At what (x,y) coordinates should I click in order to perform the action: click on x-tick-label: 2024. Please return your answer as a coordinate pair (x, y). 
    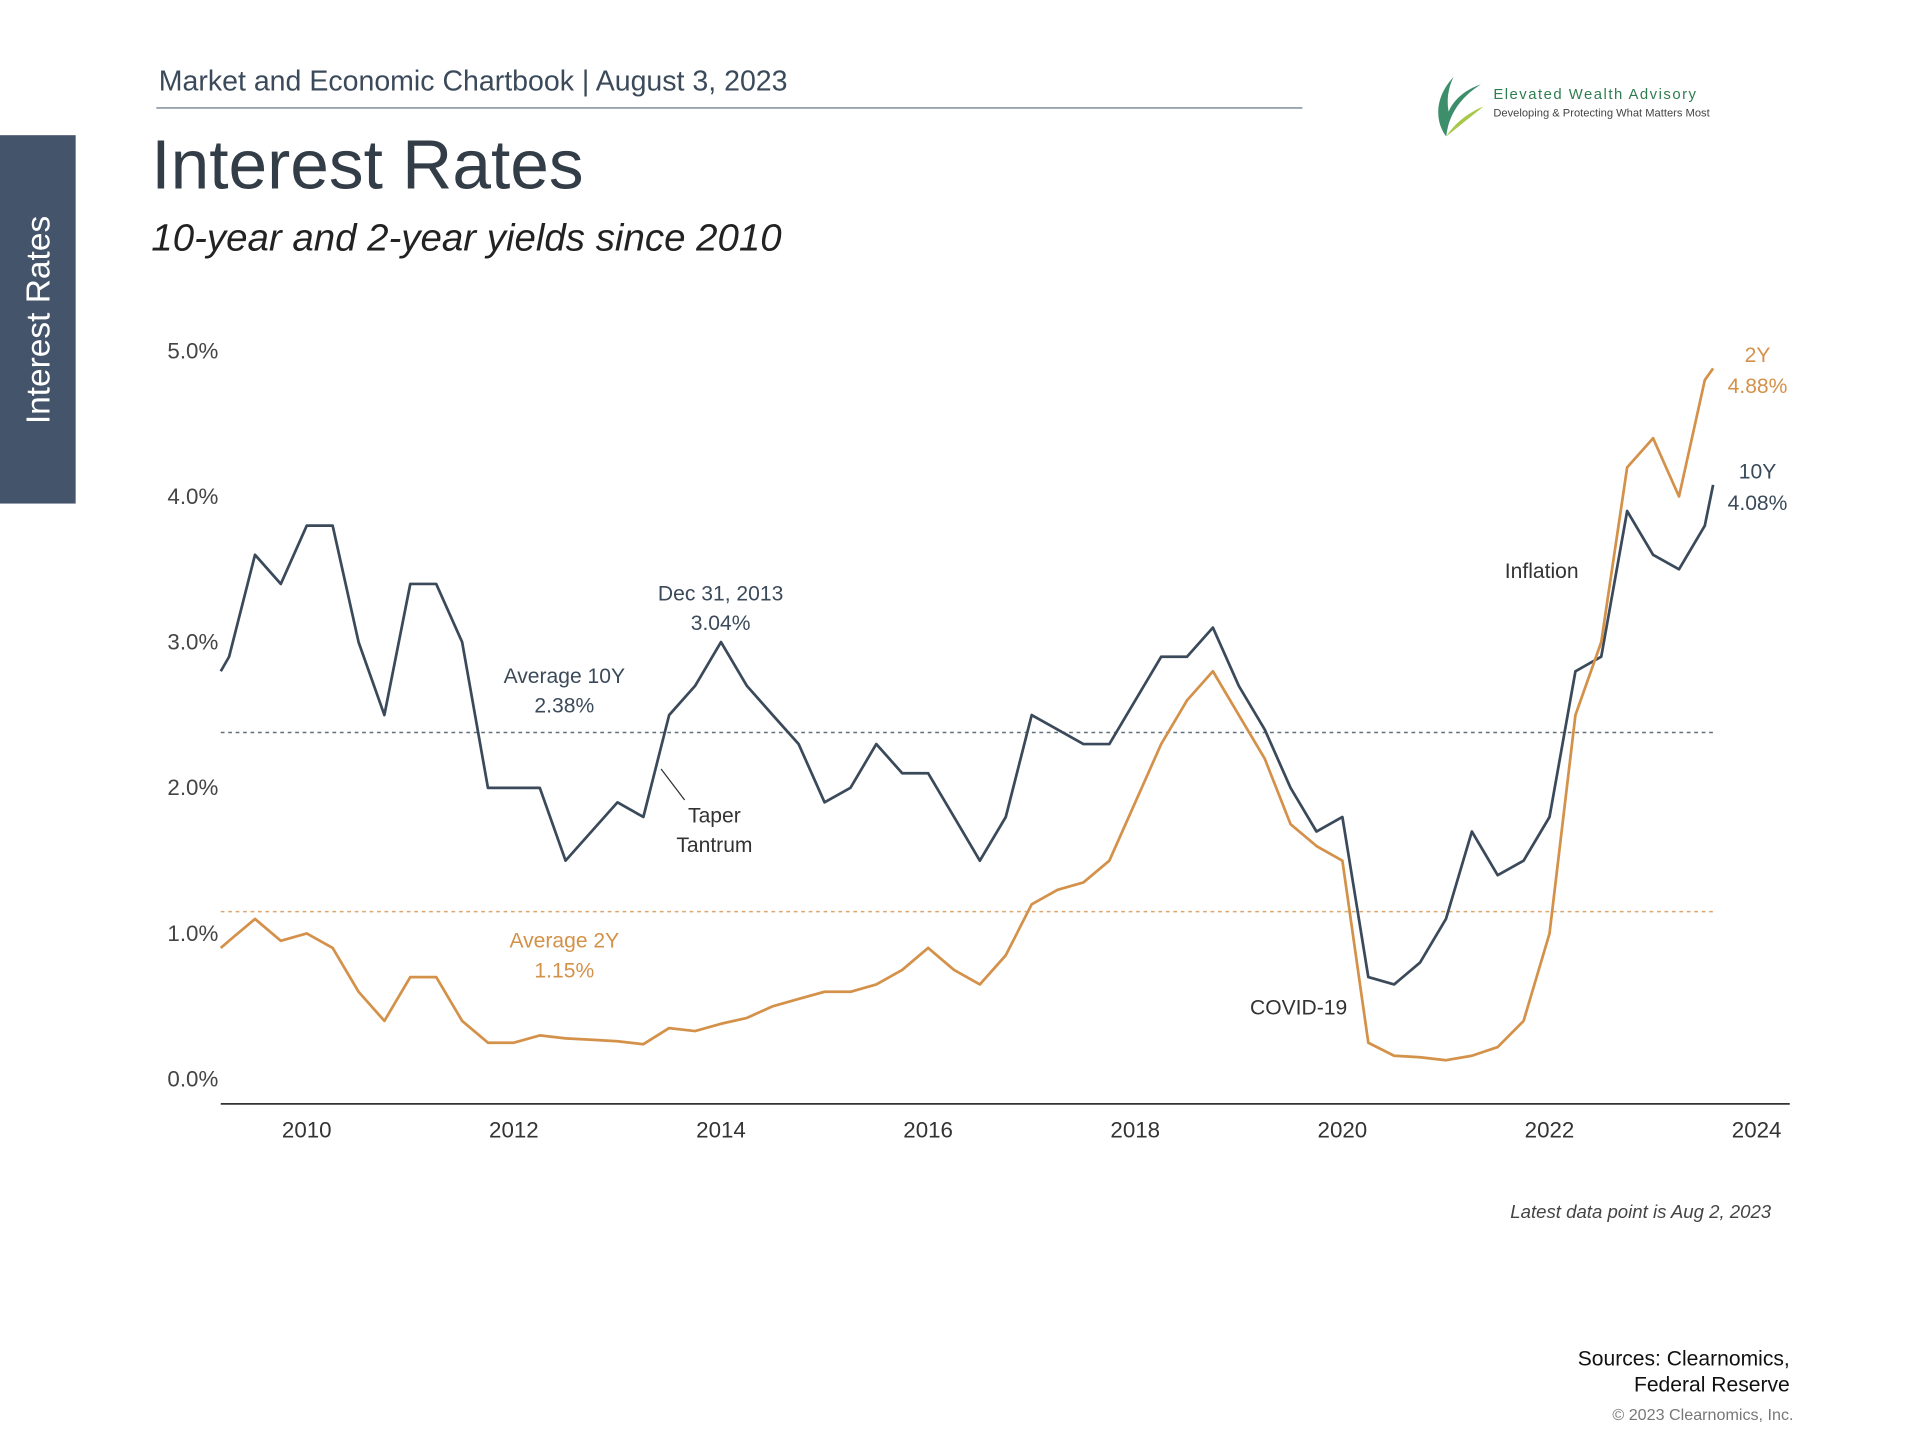
    Looking at the image, I should click on (1757, 1129).